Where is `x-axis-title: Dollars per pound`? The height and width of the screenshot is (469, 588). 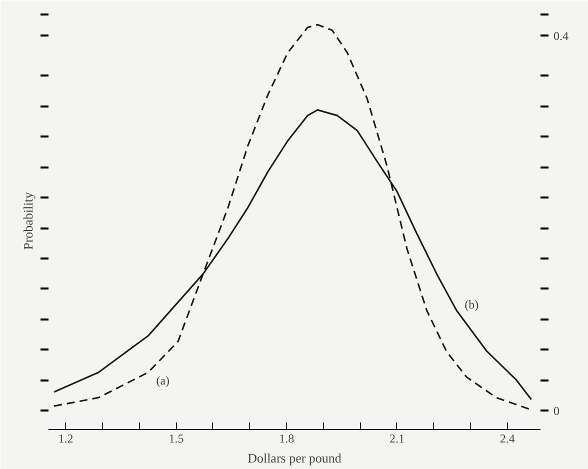 x-axis-title: Dollars per pound is located at coordinates (295, 458).